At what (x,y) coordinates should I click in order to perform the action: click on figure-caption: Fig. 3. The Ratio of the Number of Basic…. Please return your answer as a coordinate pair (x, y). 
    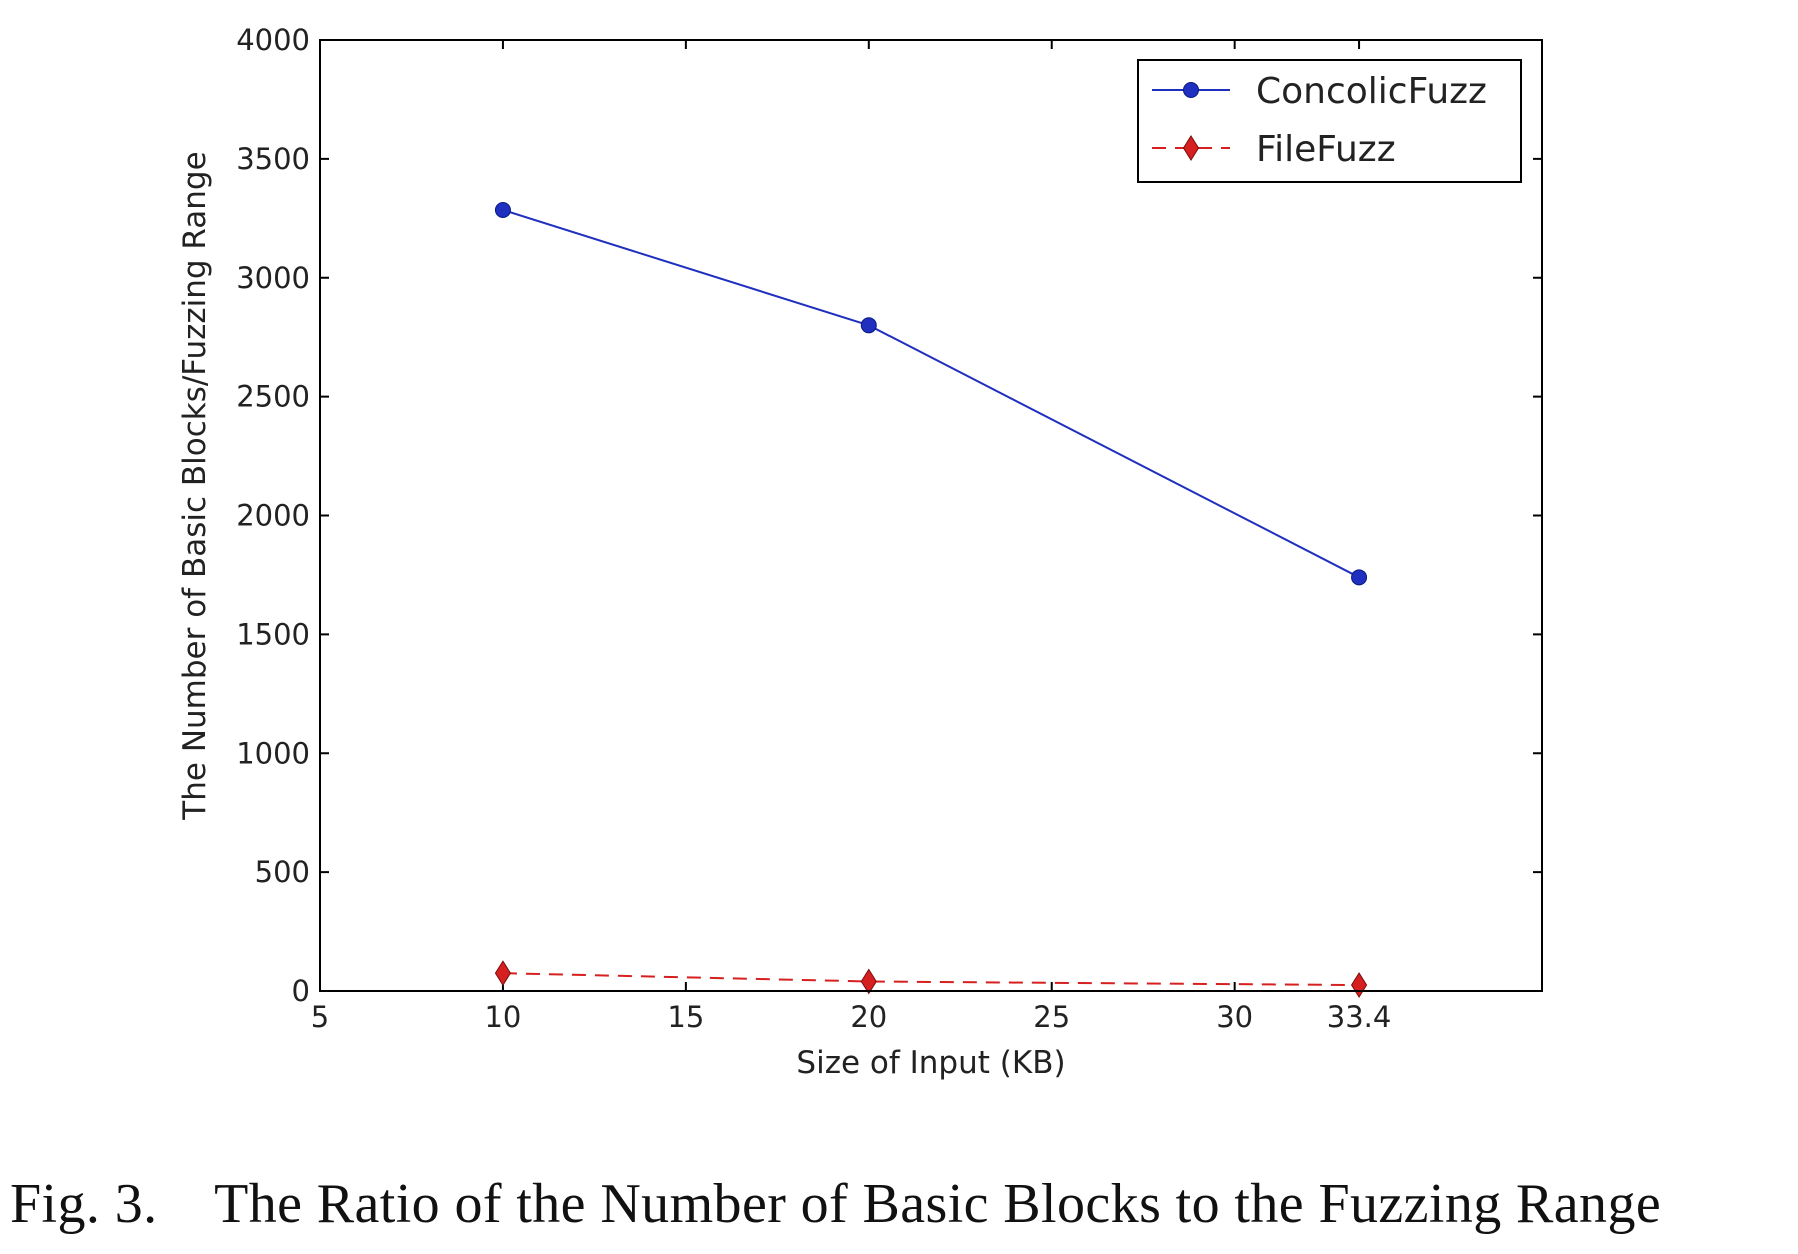
    Looking at the image, I should click on (836, 1204).